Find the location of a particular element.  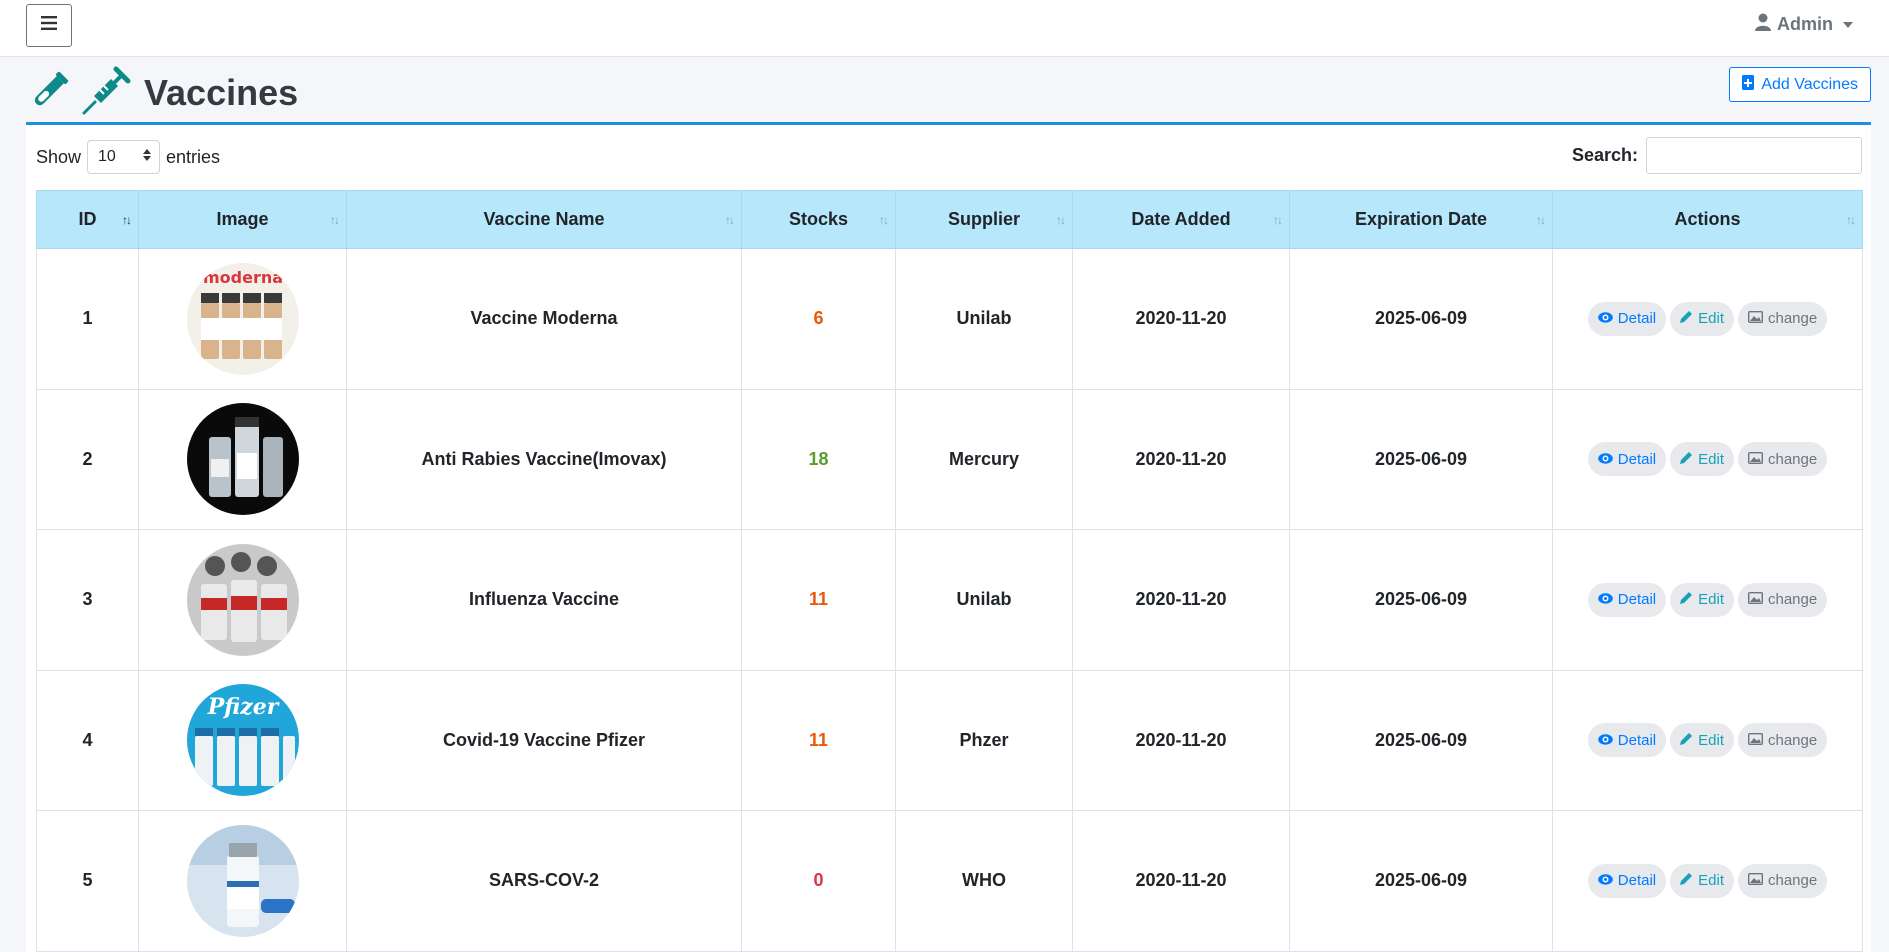

column-header-stocks: Stocks ↑↓ is located at coordinates (818, 219).